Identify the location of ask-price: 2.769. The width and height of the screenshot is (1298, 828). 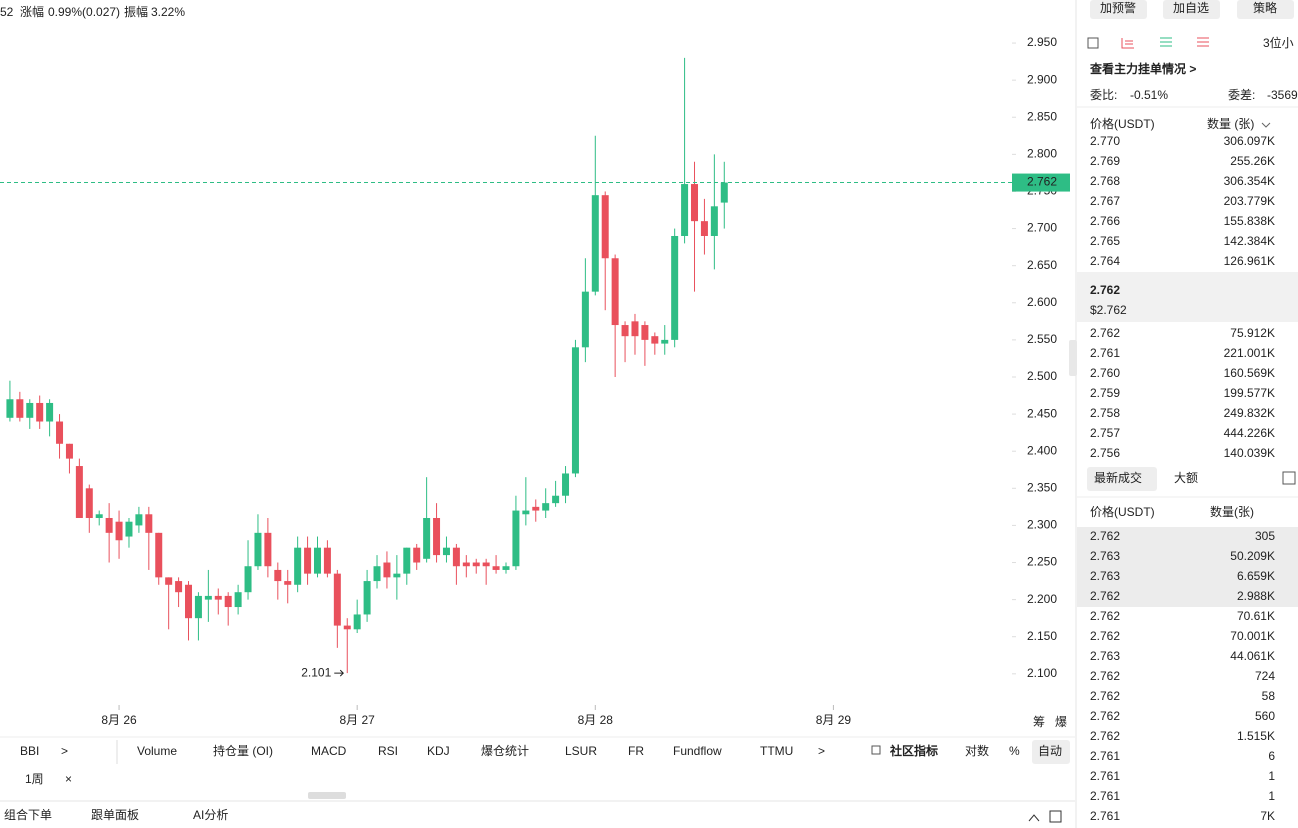
(1105, 161).